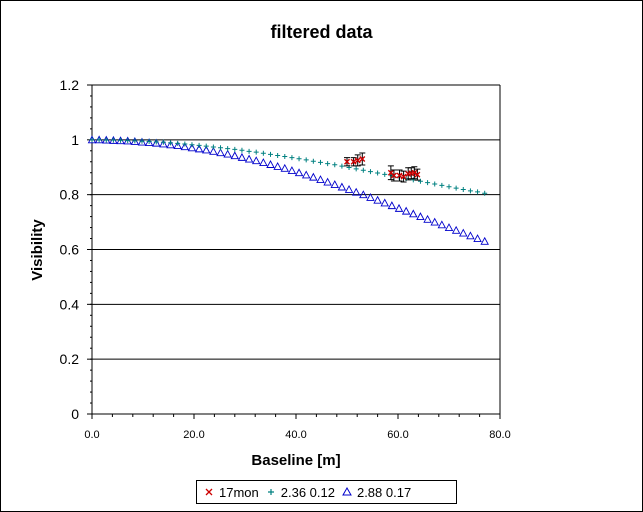 Image resolution: width=643 pixels, height=512 pixels. I want to click on legend-item-2-36: 2.36 0.12, so click(300, 492).